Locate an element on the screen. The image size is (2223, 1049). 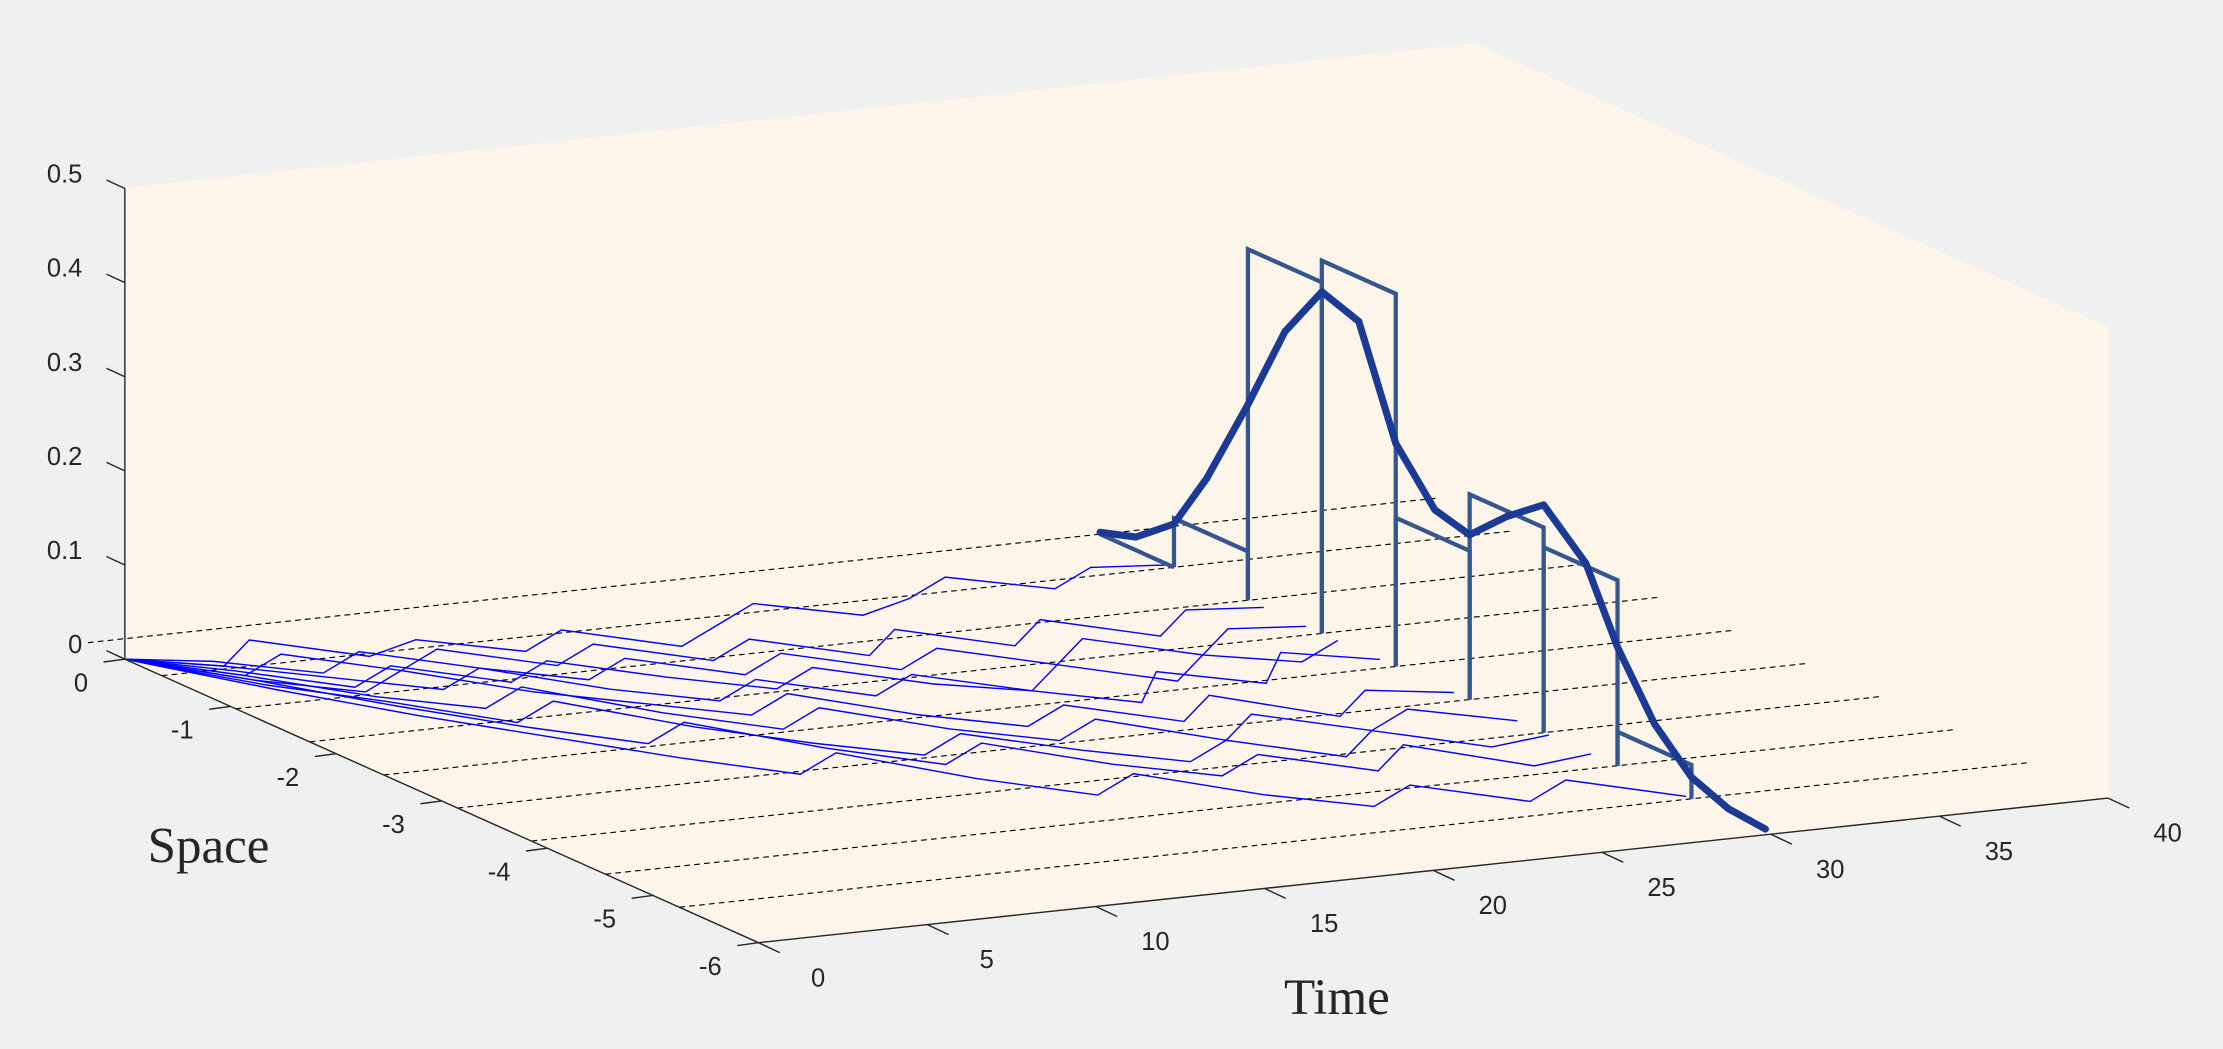
x-tick-label: 25 is located at coordinates (1661, 888).